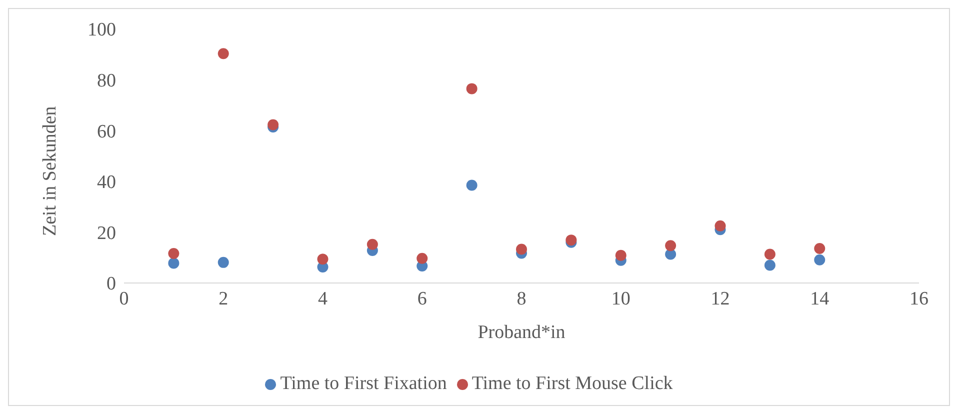  Describe the element at coordinates (820, 299) in the screenshot. I see `x-tick-label: 14` at that location.